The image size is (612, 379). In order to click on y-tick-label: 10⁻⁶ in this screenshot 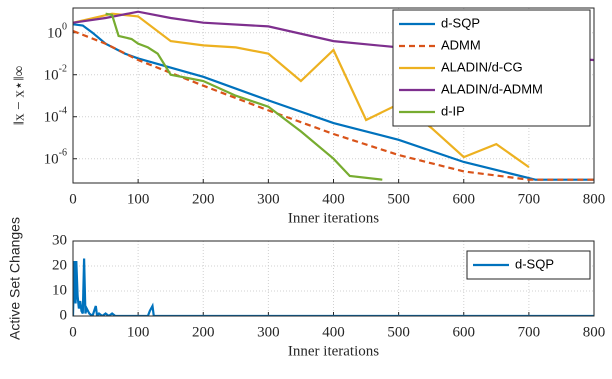, I will do `click(55, 158)`.